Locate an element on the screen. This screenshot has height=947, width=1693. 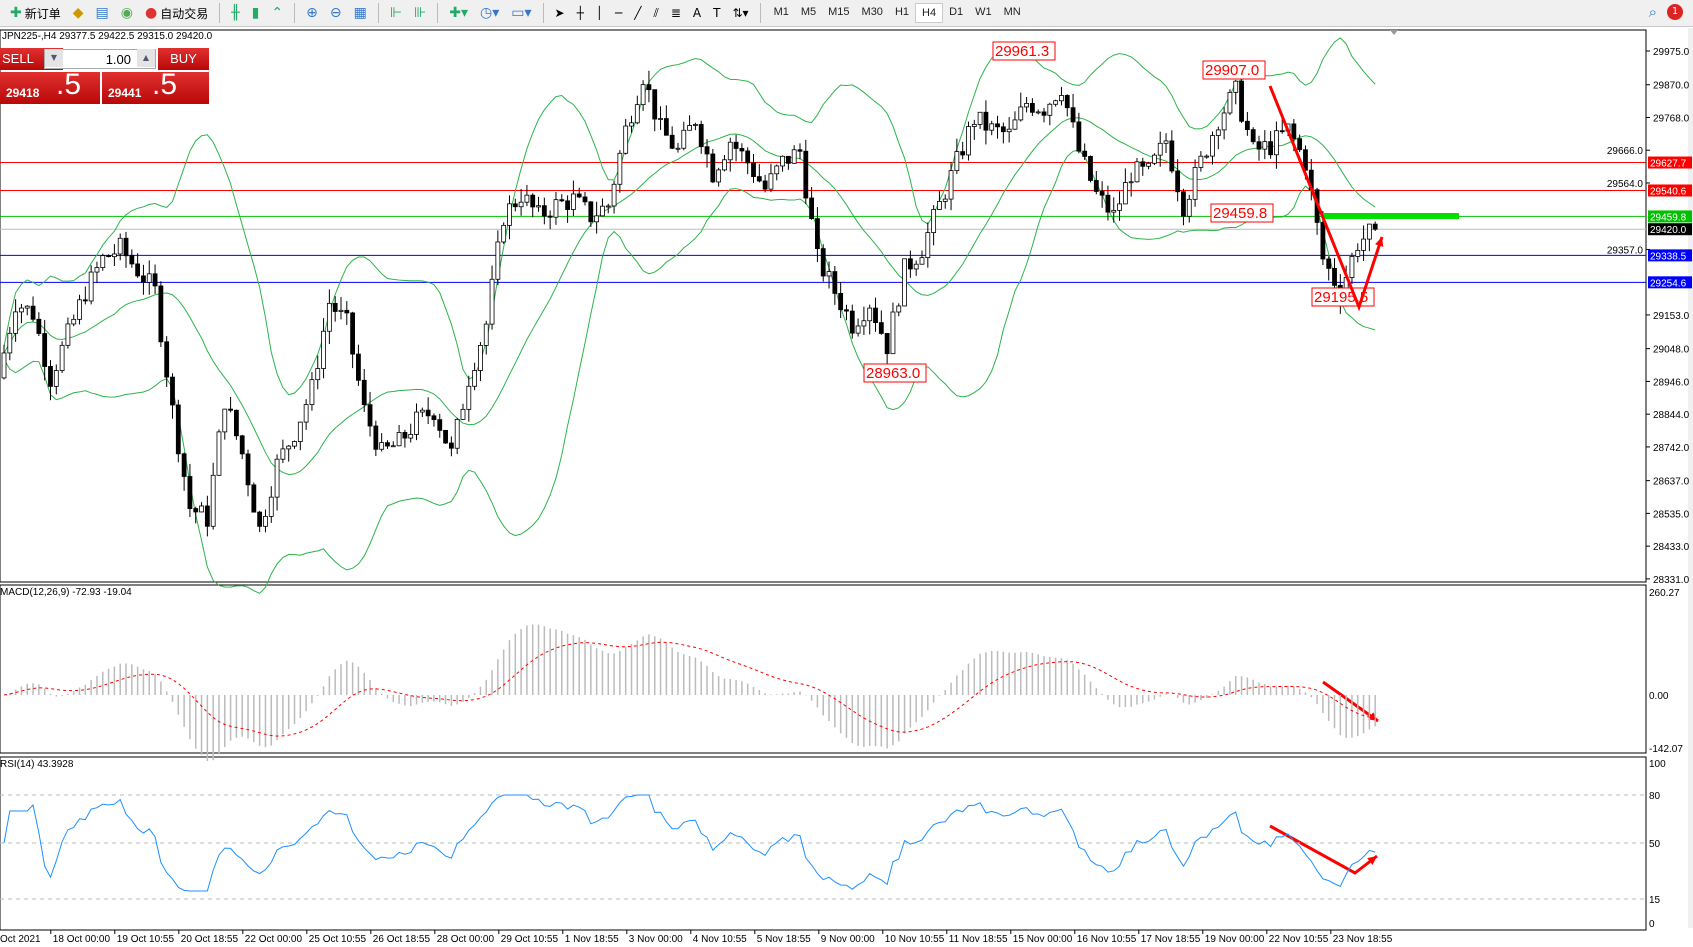
sell-price-button: 29418 .5 is located at coordinates (50, 86).